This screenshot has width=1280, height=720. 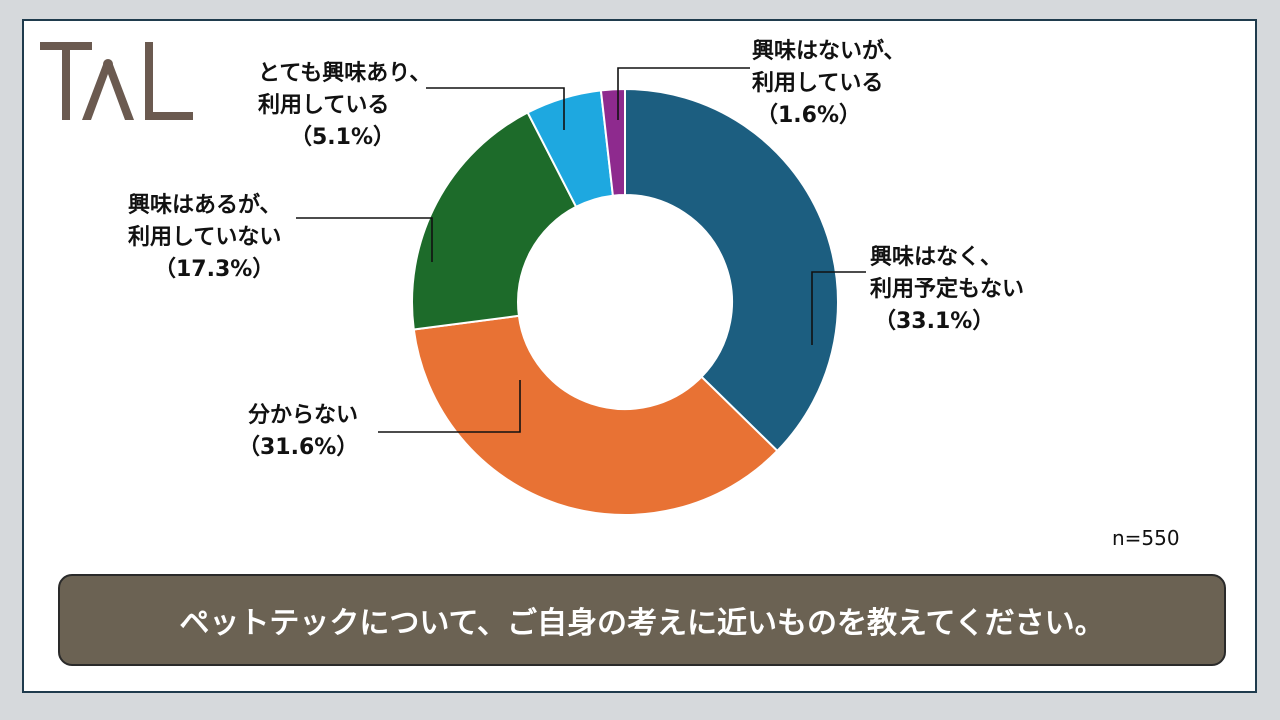 What do you see at coordinates (298, 431) in the screenshot?
I see `label-dont-know: 分からない （31.6%）` at bounding box center [298, 431].